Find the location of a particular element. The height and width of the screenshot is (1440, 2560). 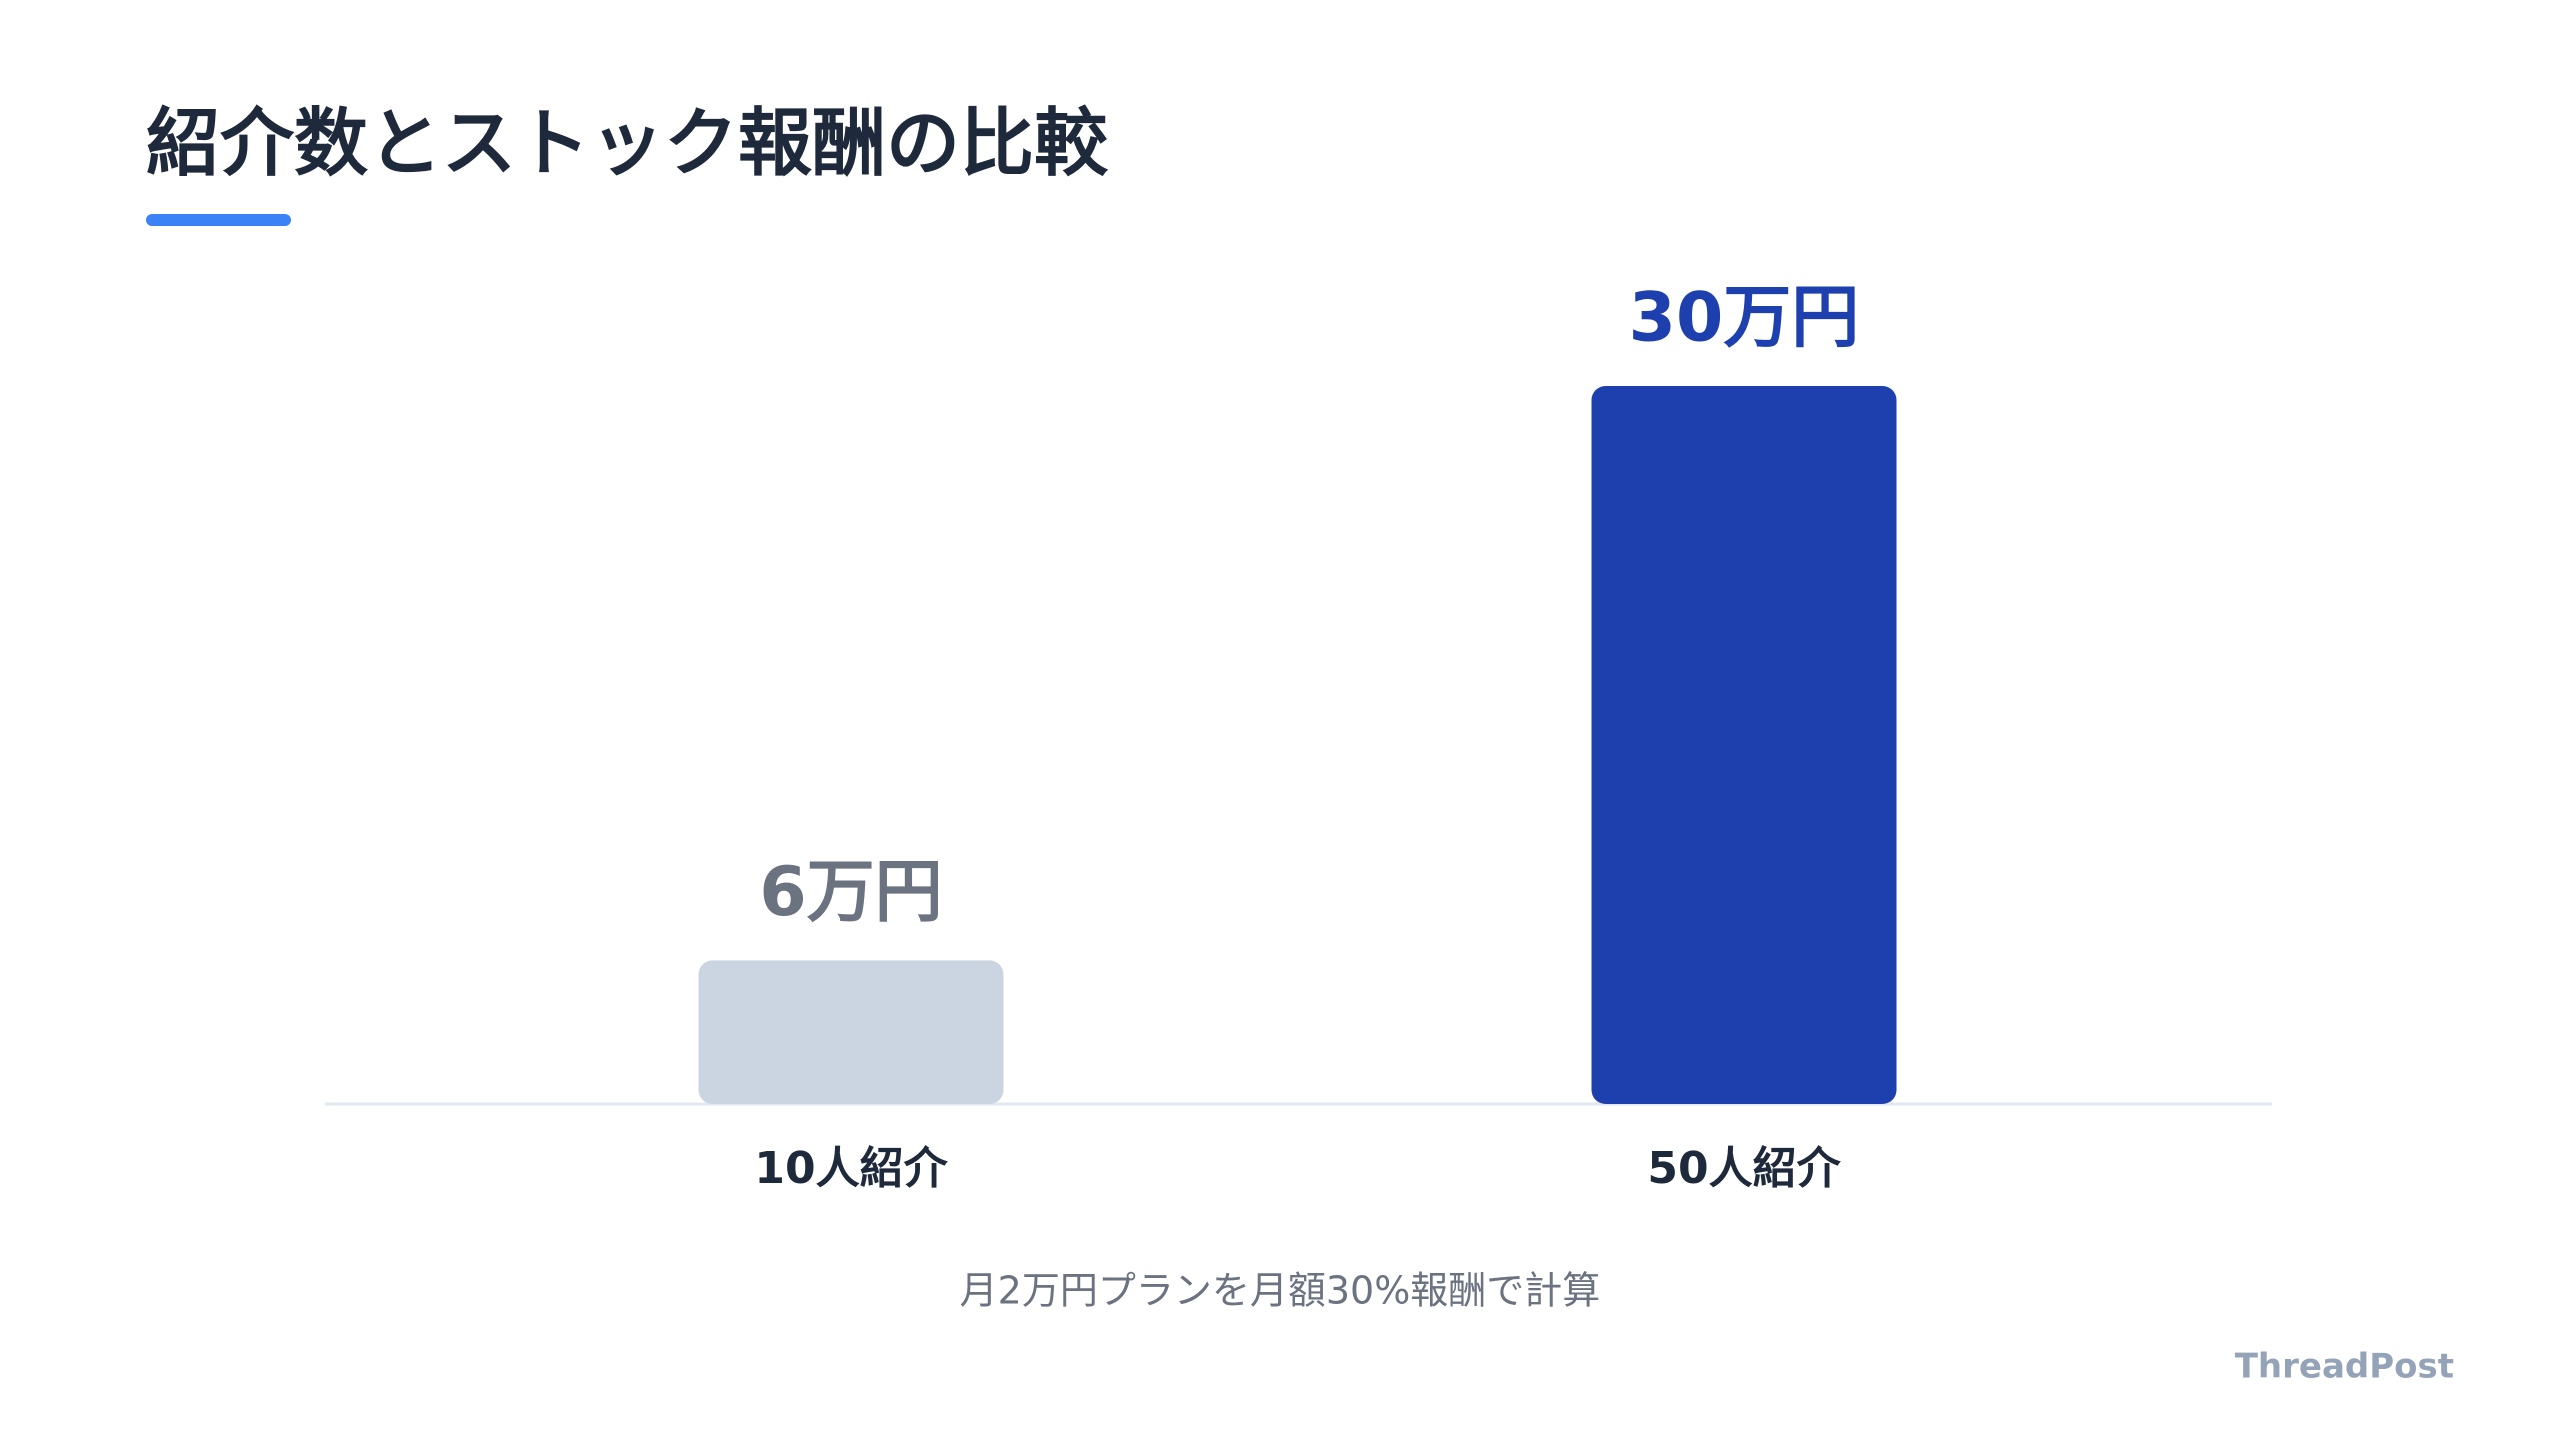

brand: ThreadPost is located at coordinates (2344, 1367).